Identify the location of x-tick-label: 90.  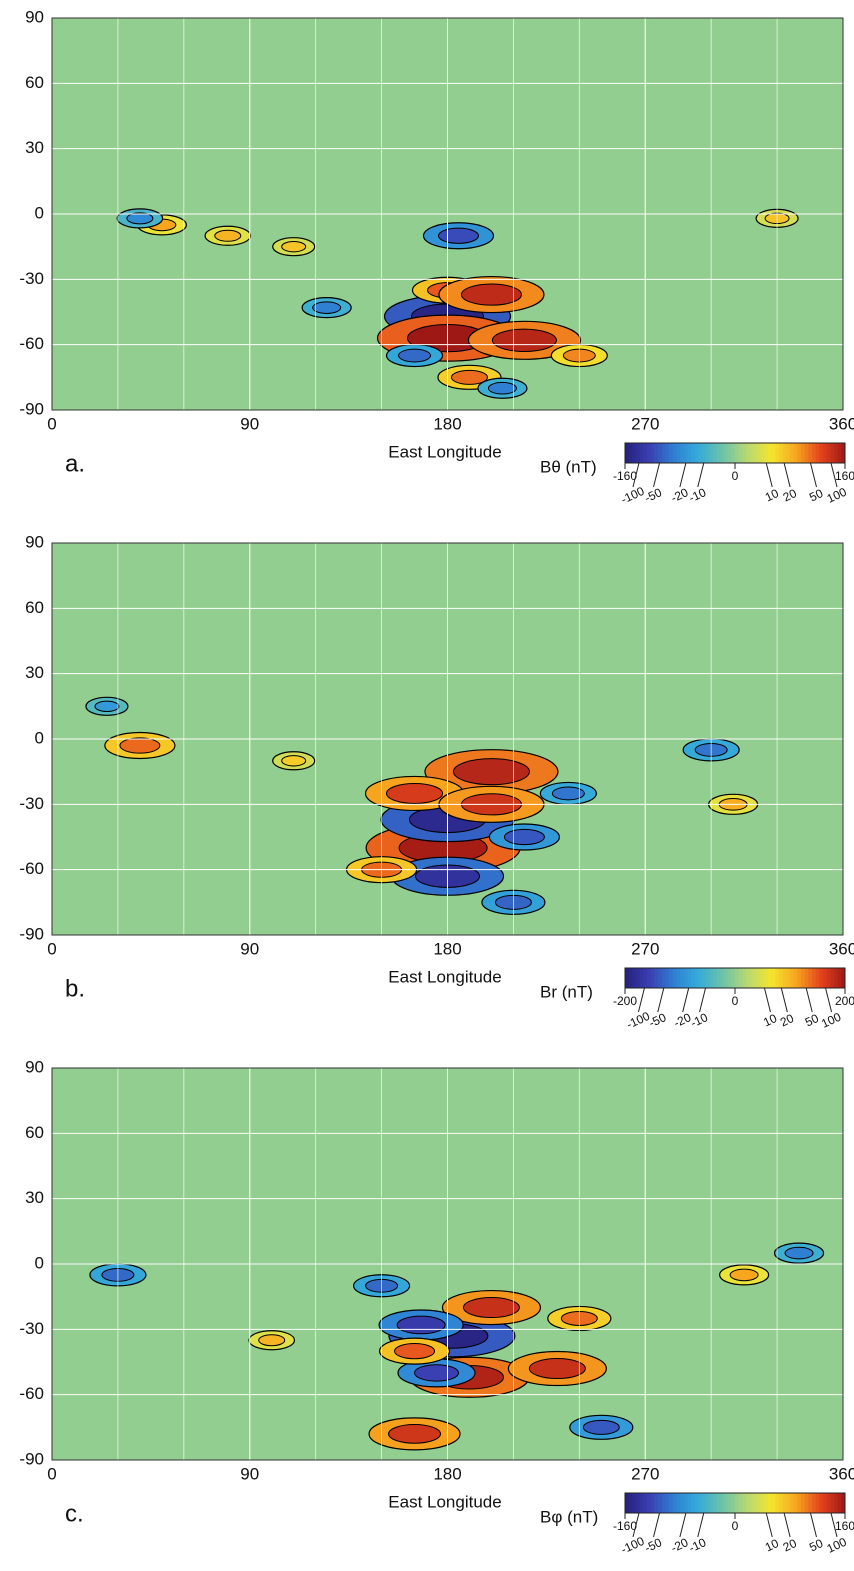
(249, 948).